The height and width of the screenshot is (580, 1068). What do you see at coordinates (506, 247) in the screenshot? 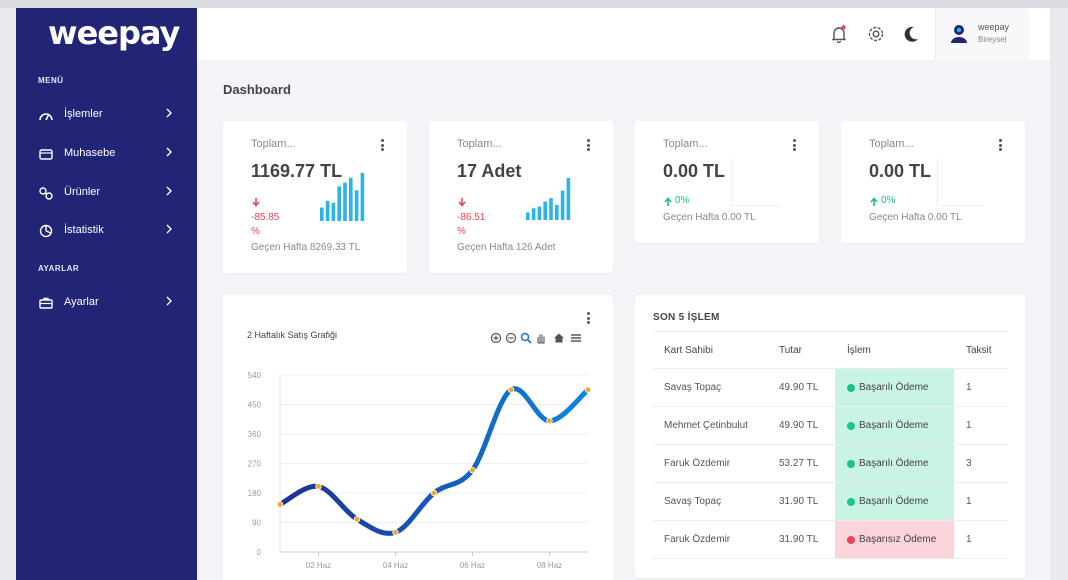
I see `stat-previous-week: Geçen Hafta 126 Adet` at bounding box center [506, 247].